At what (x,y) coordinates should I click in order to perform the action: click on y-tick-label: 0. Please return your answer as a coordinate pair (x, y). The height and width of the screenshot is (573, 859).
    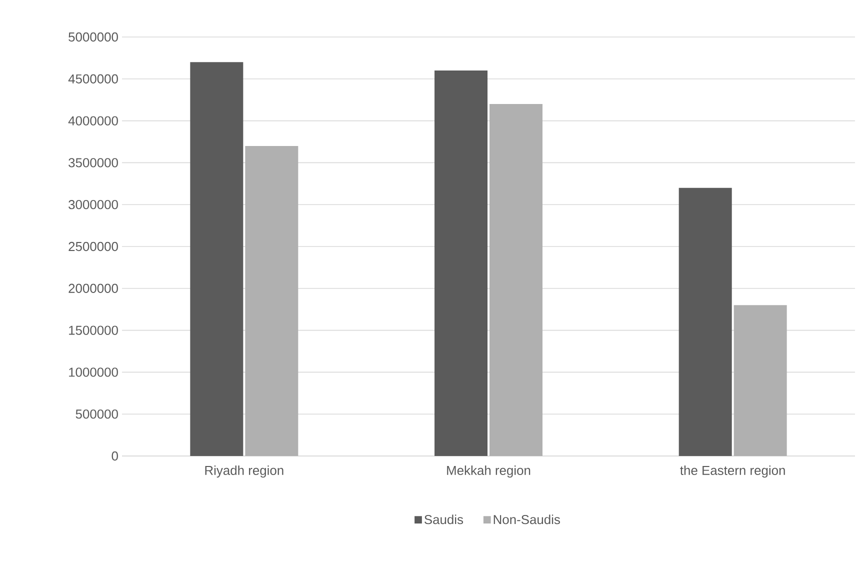
    Looking at the image, I should click on (115, 456).